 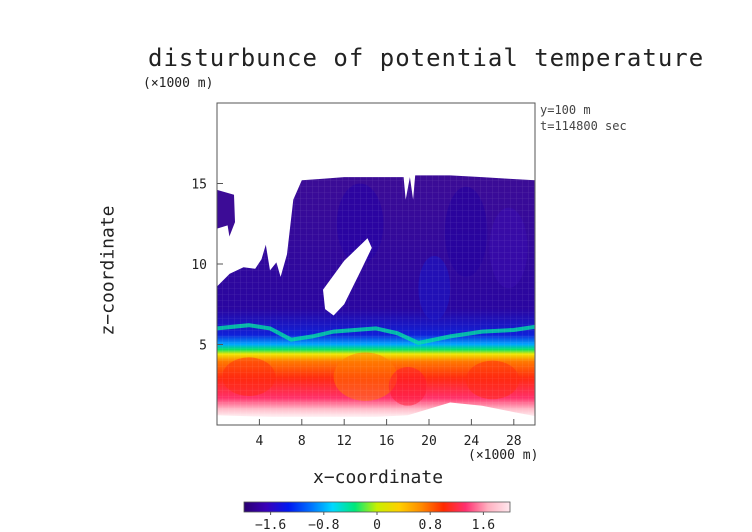 What do you see at coordinates (472, 441) in the screenshot?
I see `x-tick-label-24: 24` at bounding box center [472, 441].